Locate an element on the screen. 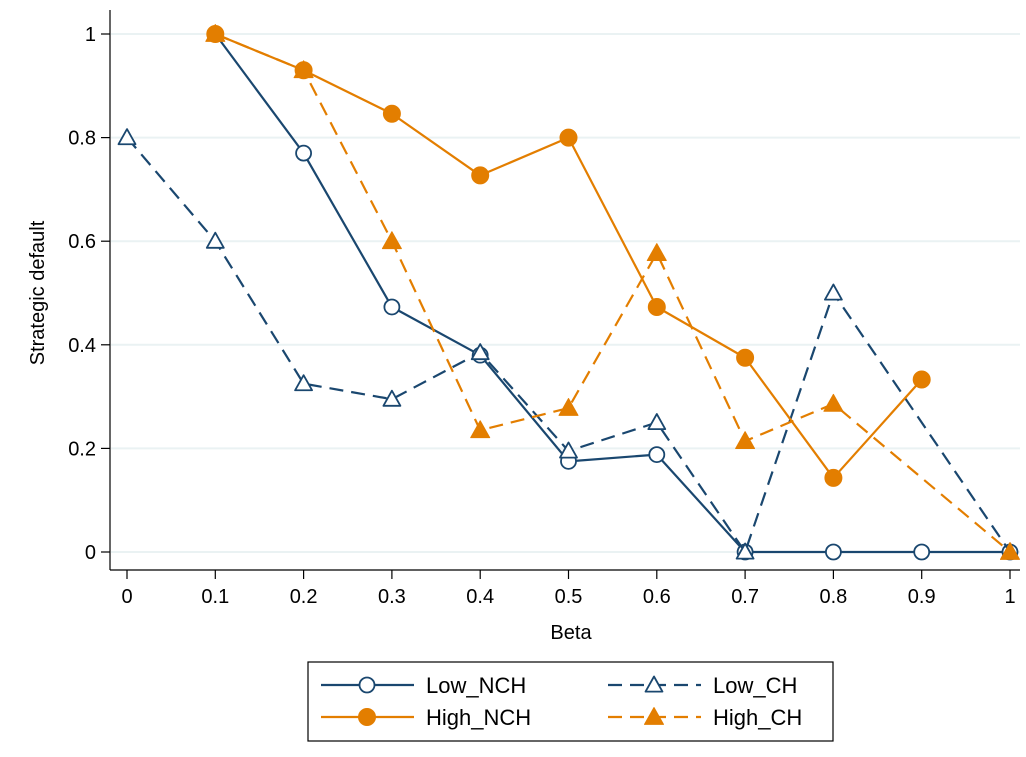 The image size is (1026, 757). y-tick-label: 0.2 is located at coordinates (82, 449).